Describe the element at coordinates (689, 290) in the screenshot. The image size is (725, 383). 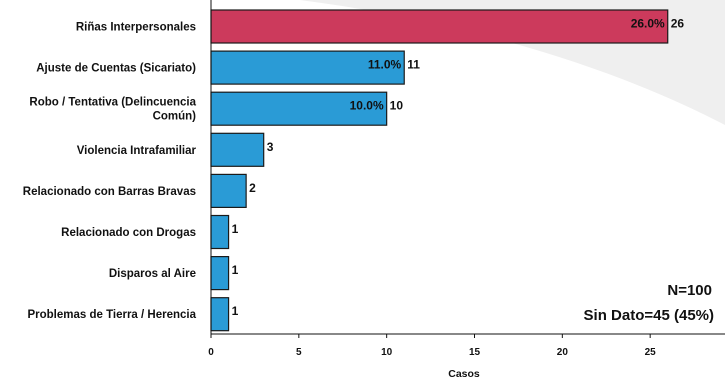
I see `sample-size-note: N=100` at that location.